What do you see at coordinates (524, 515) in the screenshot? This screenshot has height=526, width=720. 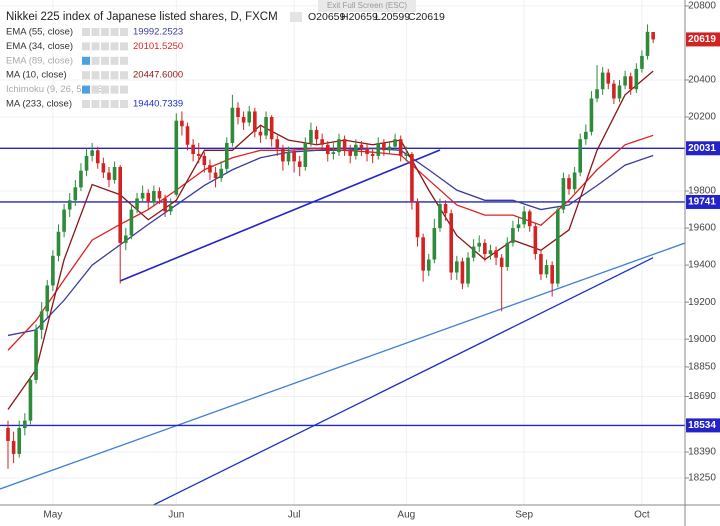 I see `x-tick-label: Sep` at bounding box center [524, 515].